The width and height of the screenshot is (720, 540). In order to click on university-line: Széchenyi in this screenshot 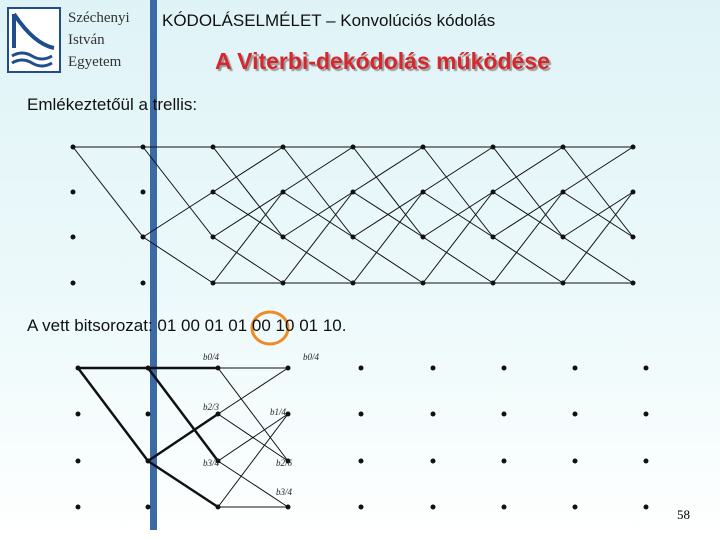, I will do `click(99, 18)`.